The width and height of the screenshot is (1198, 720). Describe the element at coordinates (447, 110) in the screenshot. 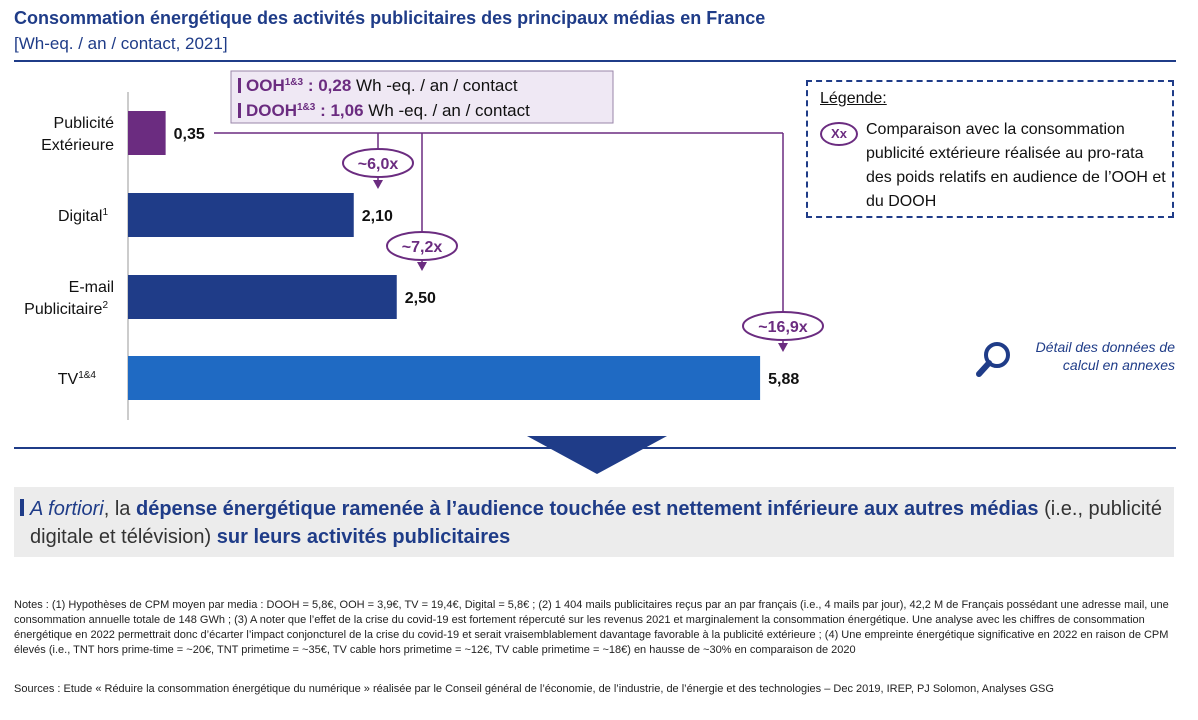

I see `ooh-part-1-4: Wh -eq. / an / contact` at that location.